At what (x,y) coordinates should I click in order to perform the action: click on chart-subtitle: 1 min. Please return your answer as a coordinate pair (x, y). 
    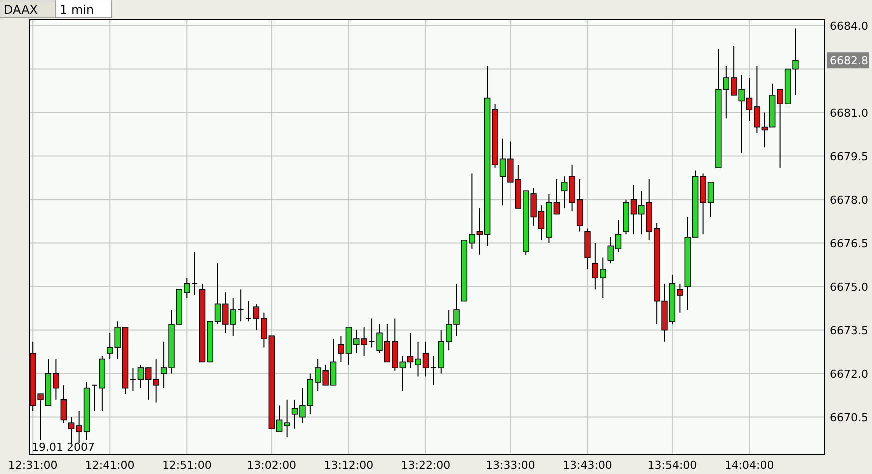
    Looking at the image, I should click on (77, 10).